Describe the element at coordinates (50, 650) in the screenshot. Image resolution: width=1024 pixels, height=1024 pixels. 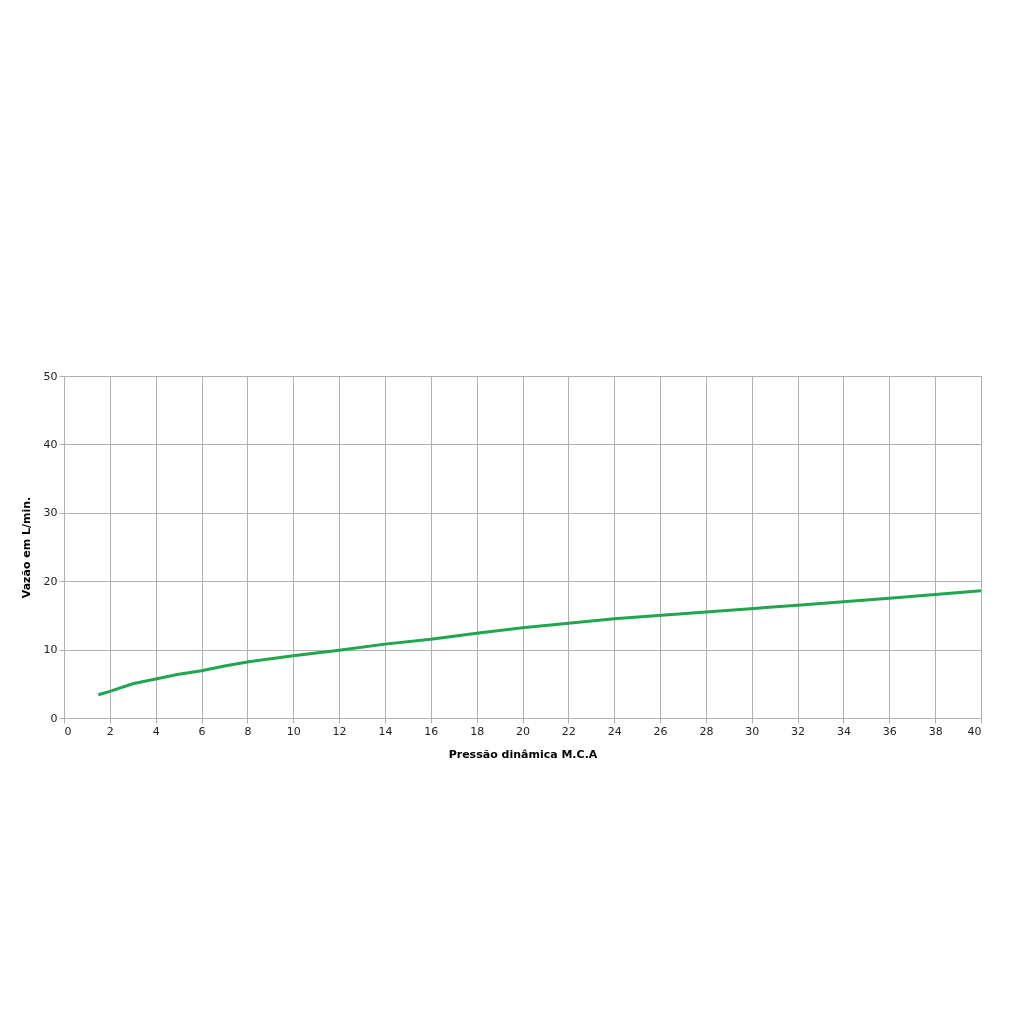
I see `y-tick-label: 10` at that location.